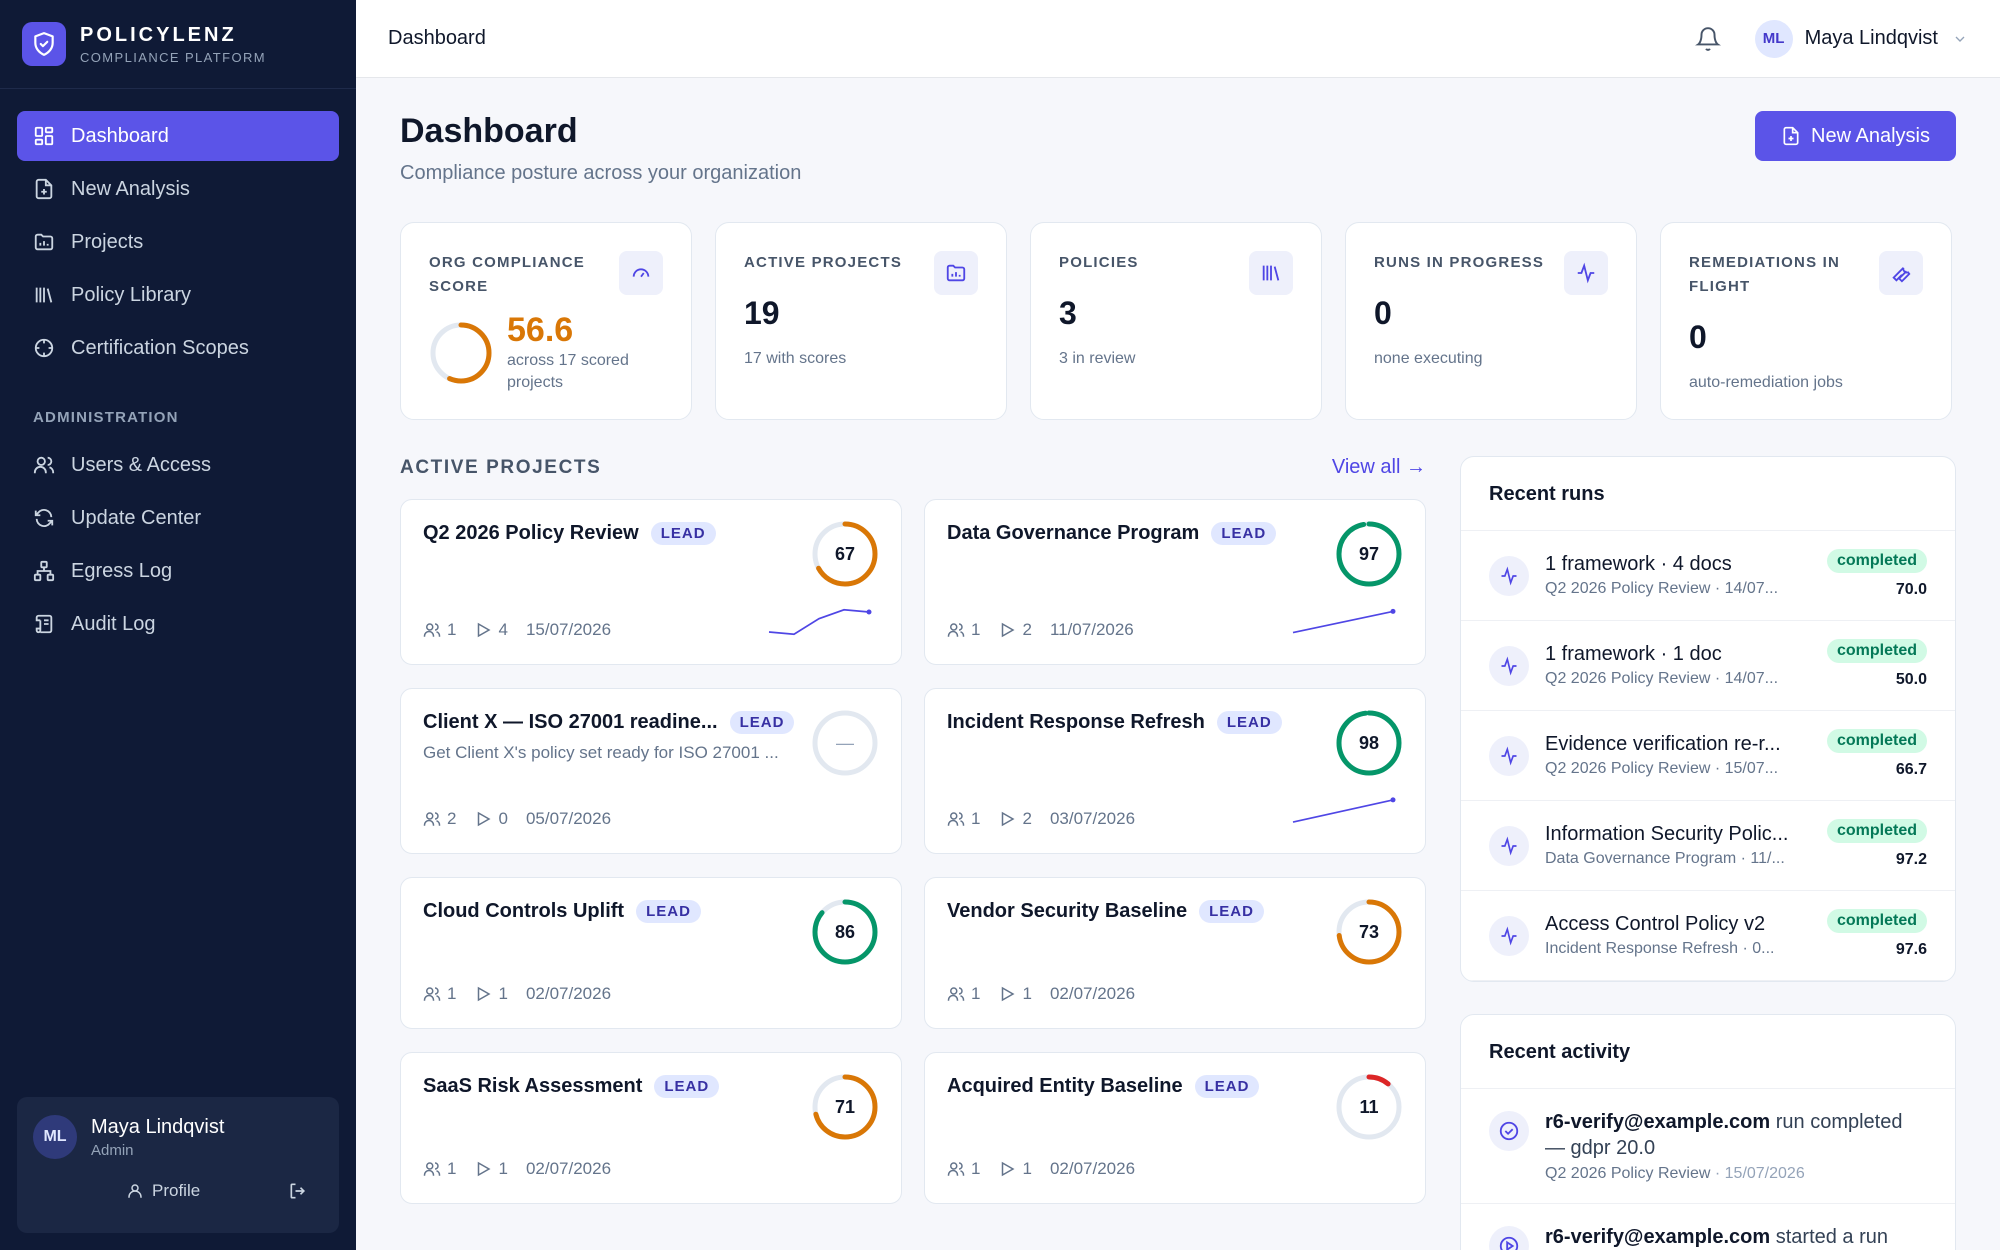 This screenshot has width=2000, height=1250. What do you see at coordinates (1870, 135) in the screenshot?
I see `new-analysis-label: New Analysis` at bounding box center [1870, 135].